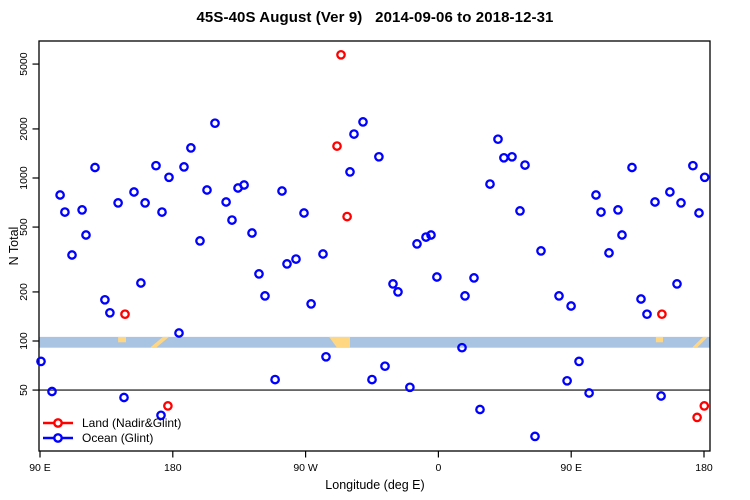  I want to click on legend: Land (Nadir&Glint) Ocean (Glint), so click(111, 430).